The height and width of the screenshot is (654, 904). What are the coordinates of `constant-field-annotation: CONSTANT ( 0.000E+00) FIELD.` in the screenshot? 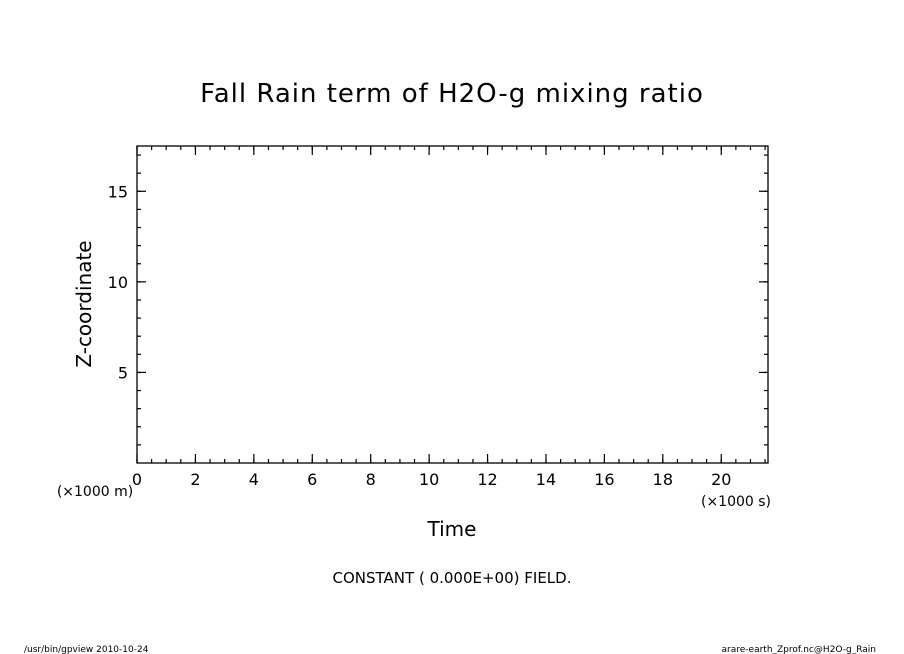 It's located at (452, 578).